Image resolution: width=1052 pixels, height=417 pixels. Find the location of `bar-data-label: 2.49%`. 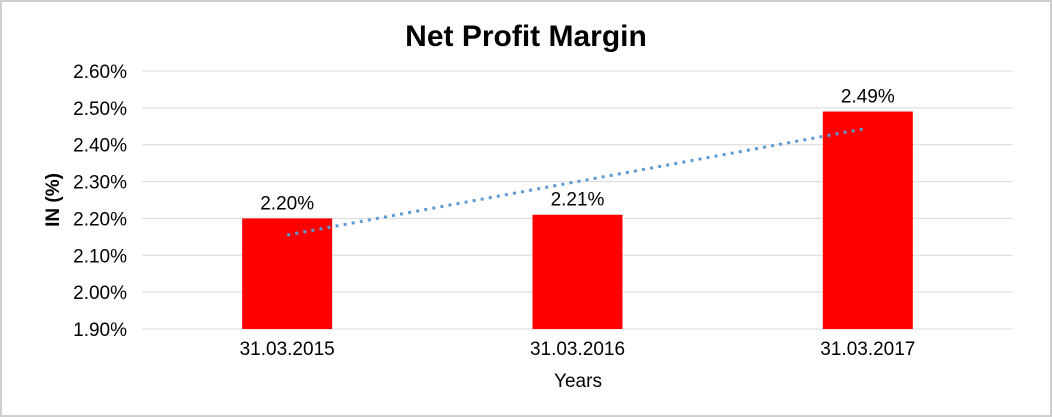

bar-data-label: 2.49% is located at coordinates (868, 97).